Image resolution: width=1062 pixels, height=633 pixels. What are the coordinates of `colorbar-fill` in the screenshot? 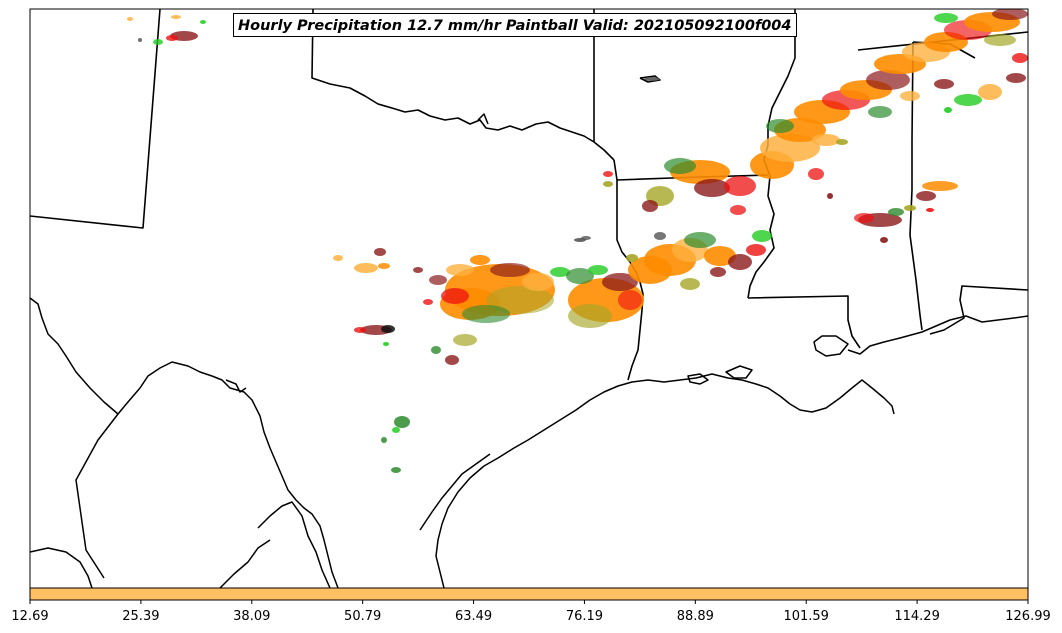 It's located at (529, 594).